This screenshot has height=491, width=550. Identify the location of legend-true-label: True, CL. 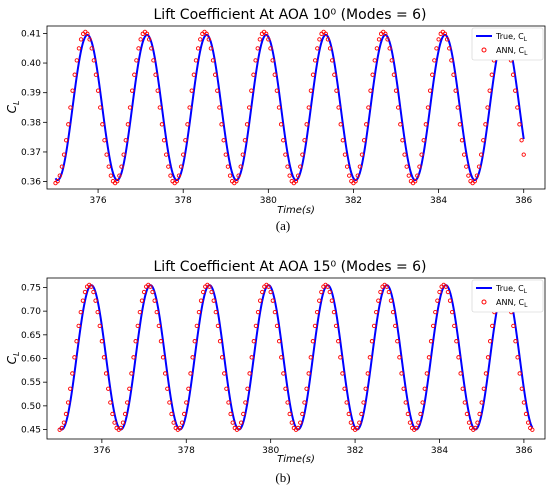
(511, 289).